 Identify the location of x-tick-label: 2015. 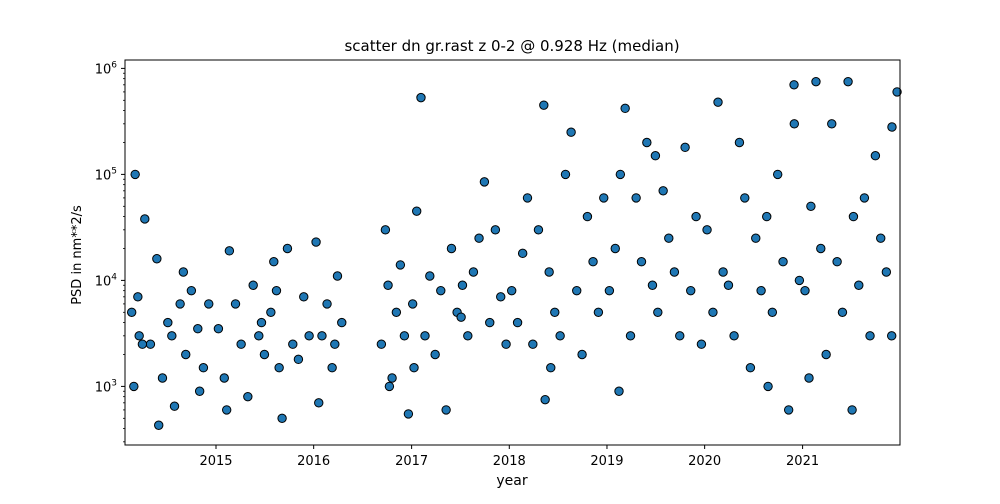
(215, 461).